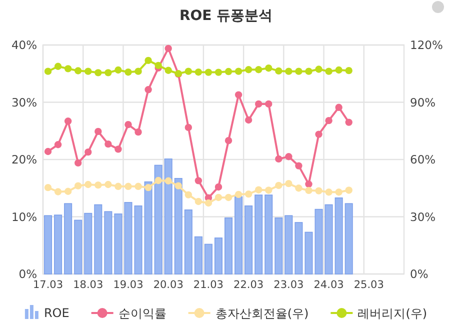 The width and height of the screenshot is (452, 332). What do you see at coordinates (369, 285) in the screenshot?
I see `x-tick-label: 25.03` at bounding box center [369, 285].